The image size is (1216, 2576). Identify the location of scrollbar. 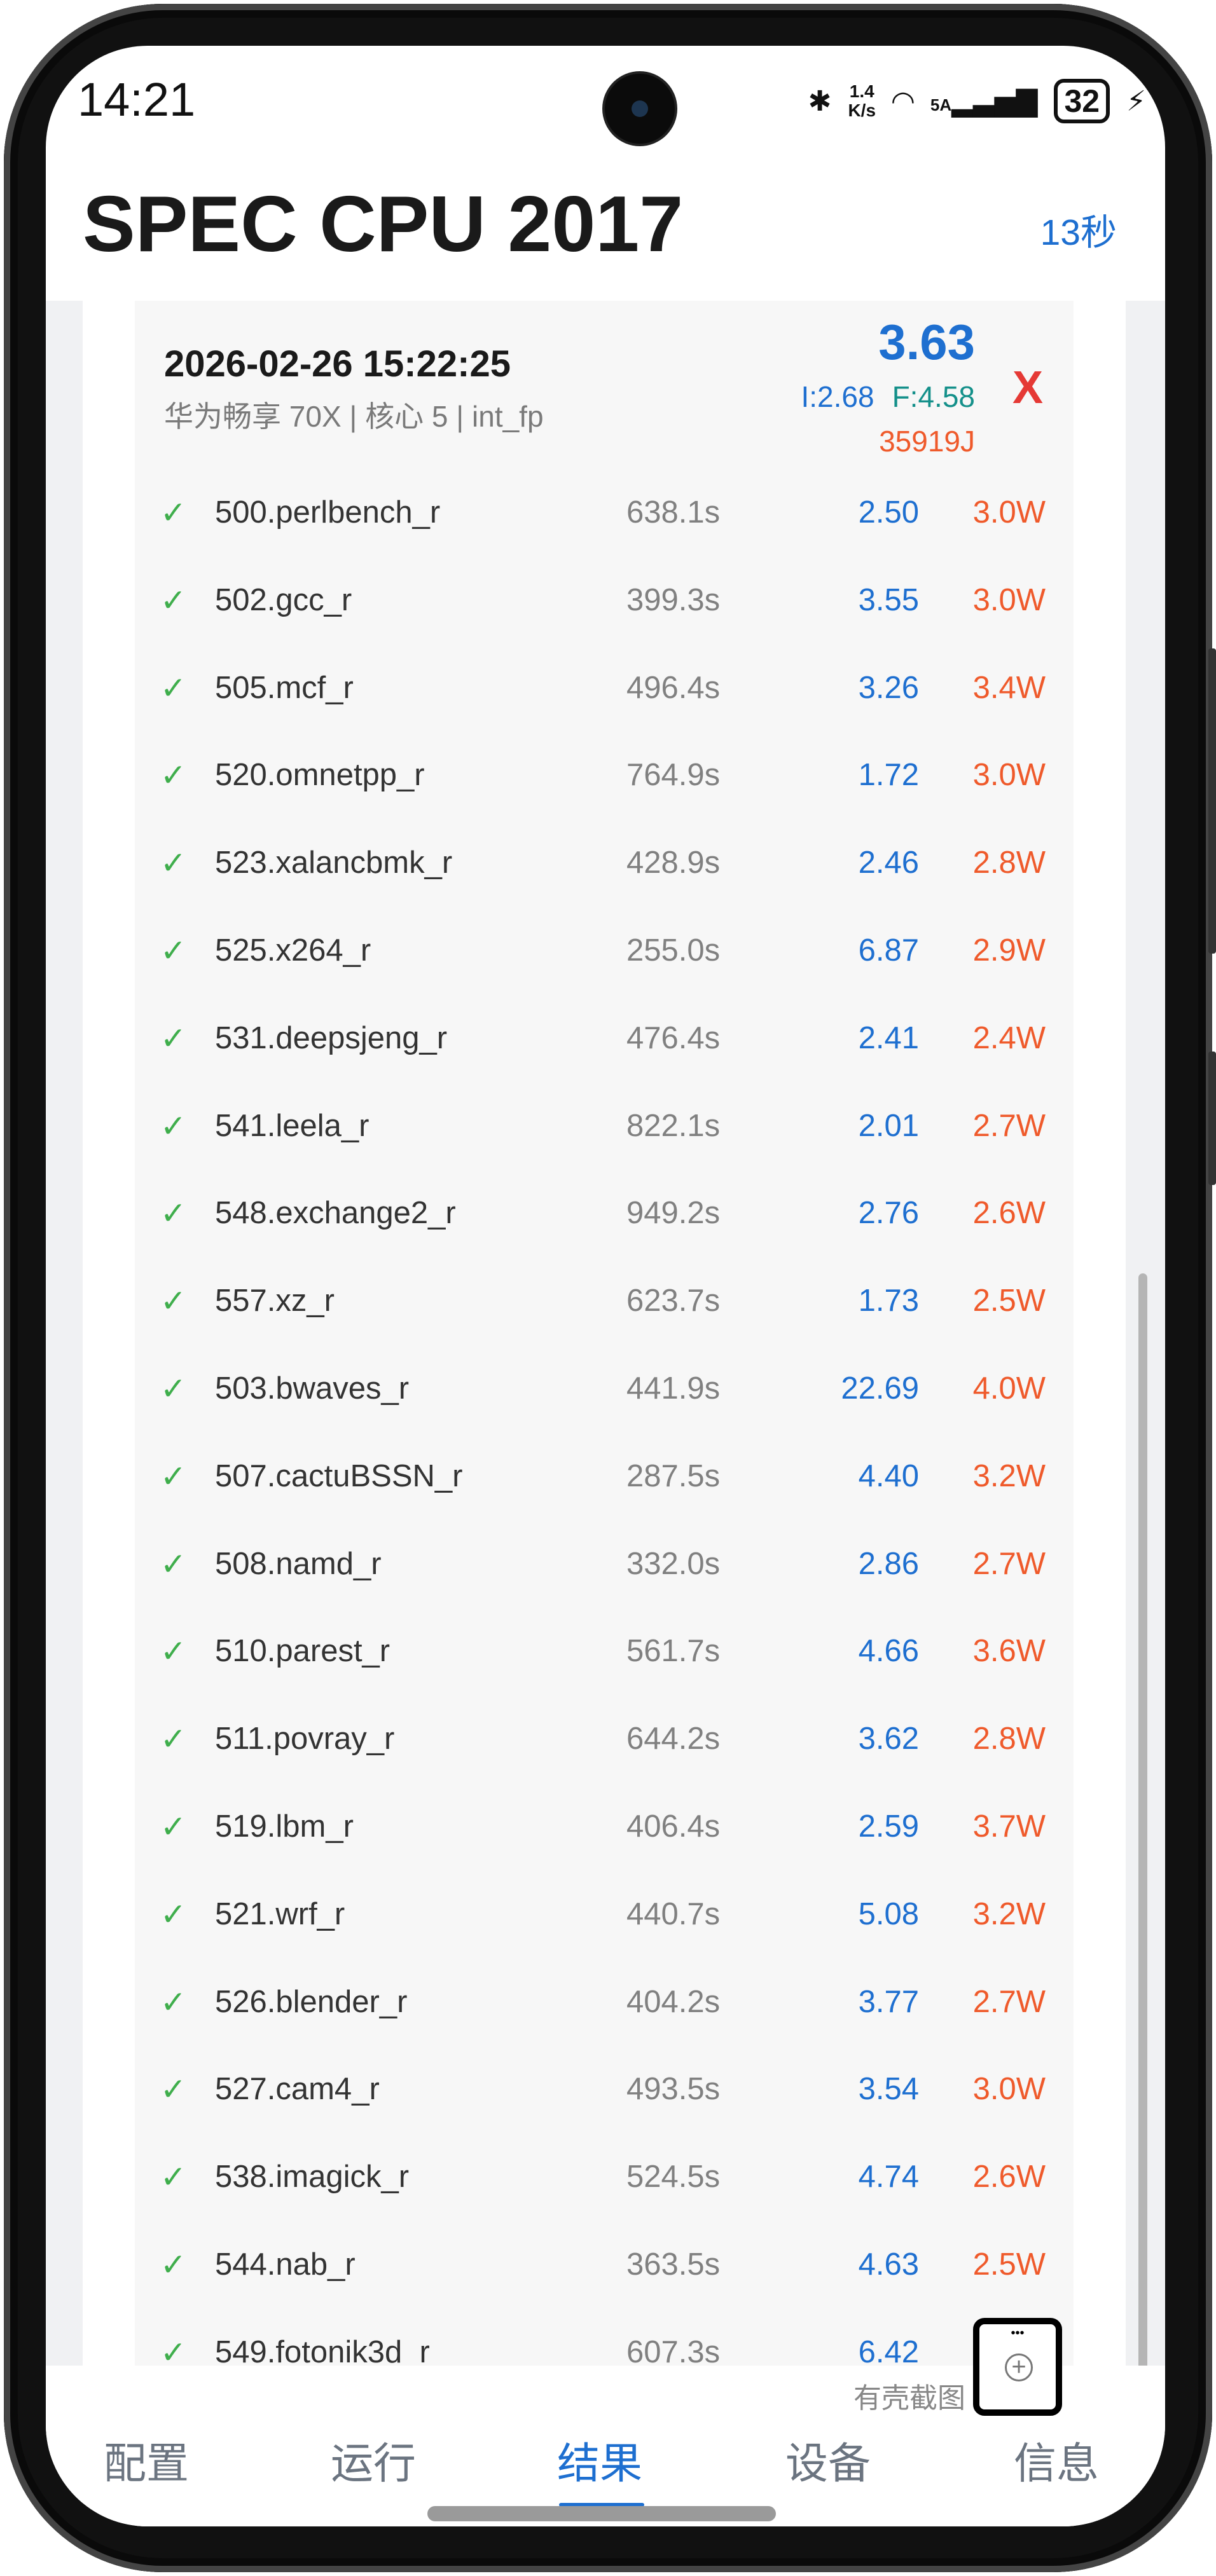
(1142, 1900).